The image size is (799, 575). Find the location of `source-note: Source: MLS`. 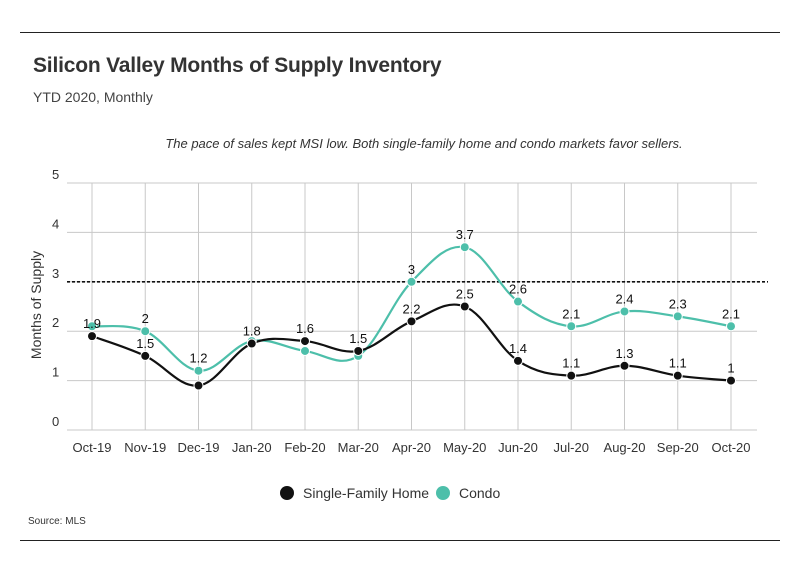

source-note: Source: MLS is located at coordinates (57, 521).